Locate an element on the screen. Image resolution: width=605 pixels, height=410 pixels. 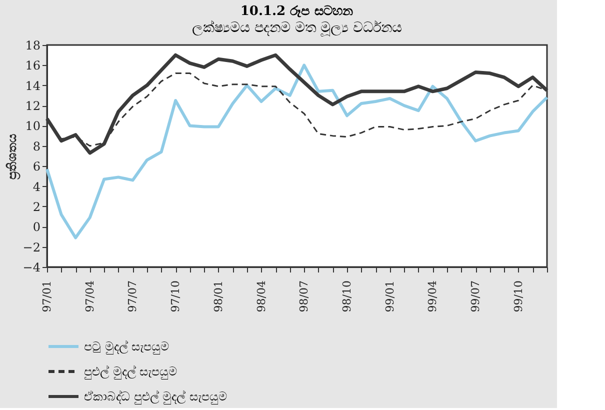
legend-label: පටු මුදල් සැපයුම is located at coordinates (127, 347).